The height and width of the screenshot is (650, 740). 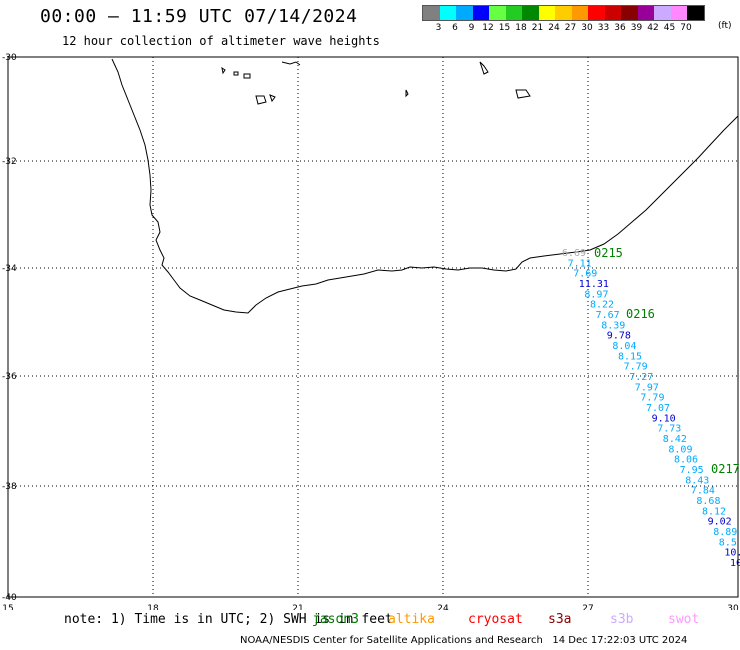 What do you see at coordinates (667, 361) in the screenshot?
I see `track-time-labels: 0215 0216 0217` at bounding box center [667, 361].